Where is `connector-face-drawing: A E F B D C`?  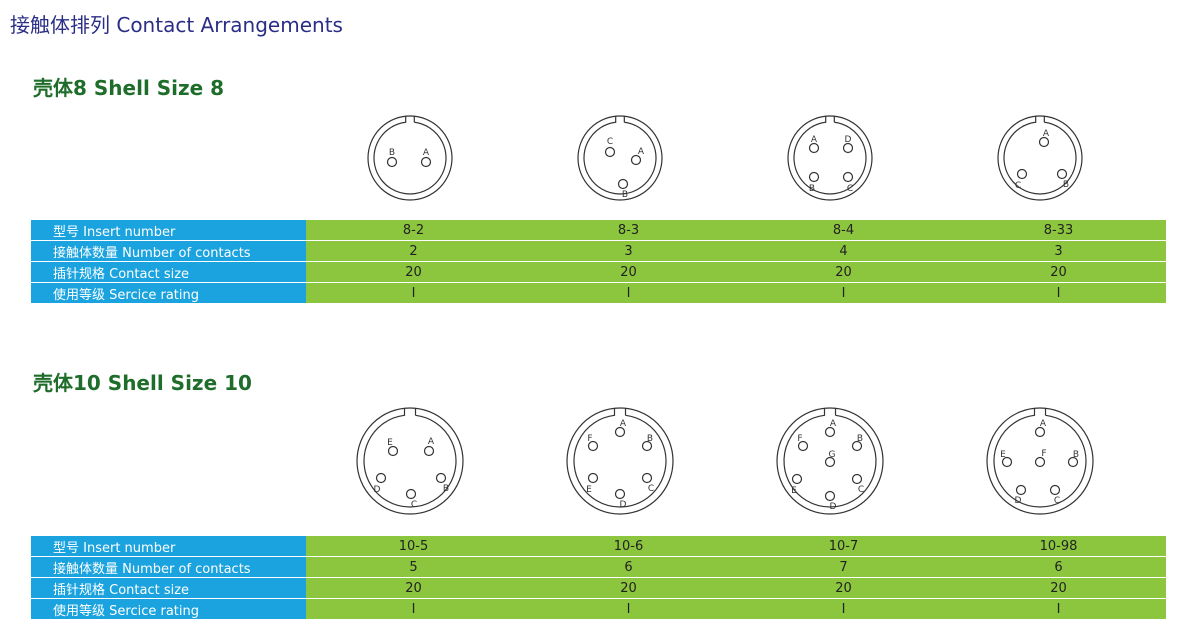
connector-face-drawing: A E F B D C is located at coordinates (1040, 461).